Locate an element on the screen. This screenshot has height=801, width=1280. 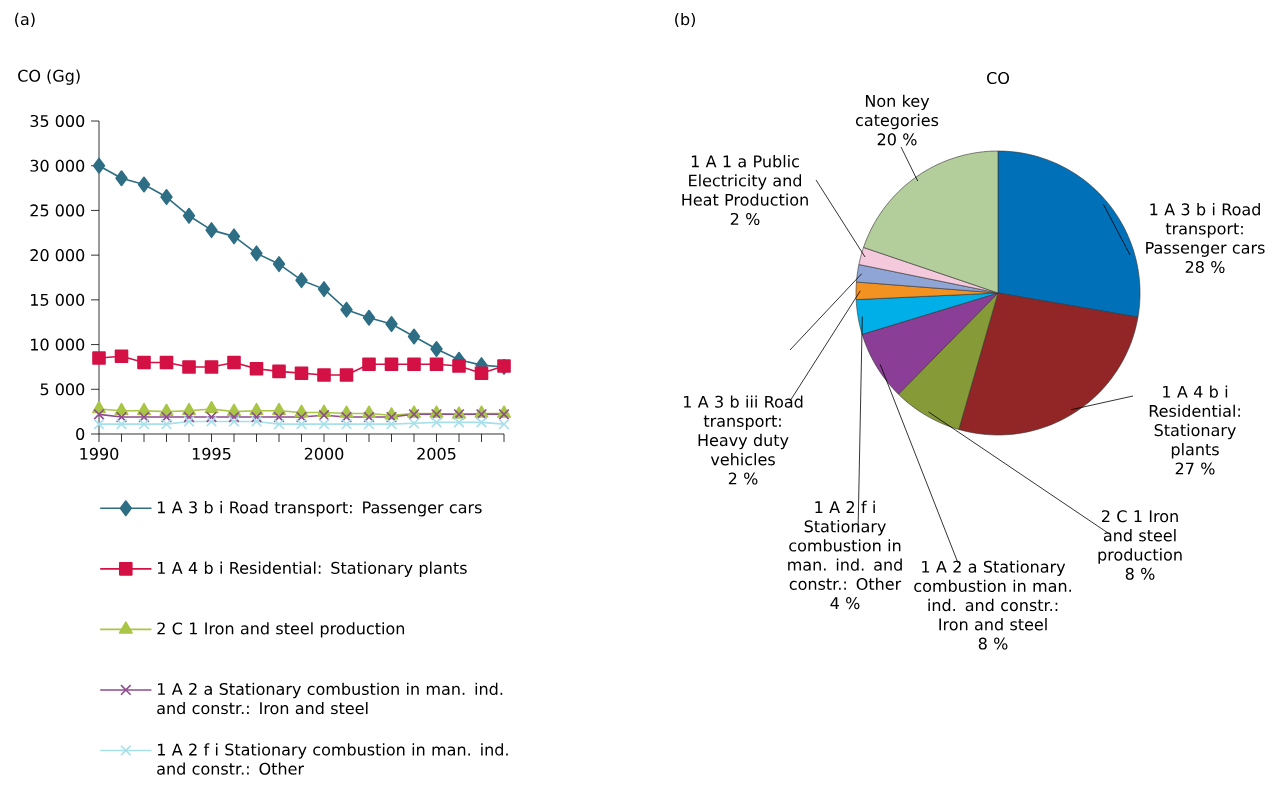
y-axis-title: CO (Gg) is located at coordinates (49, 77).